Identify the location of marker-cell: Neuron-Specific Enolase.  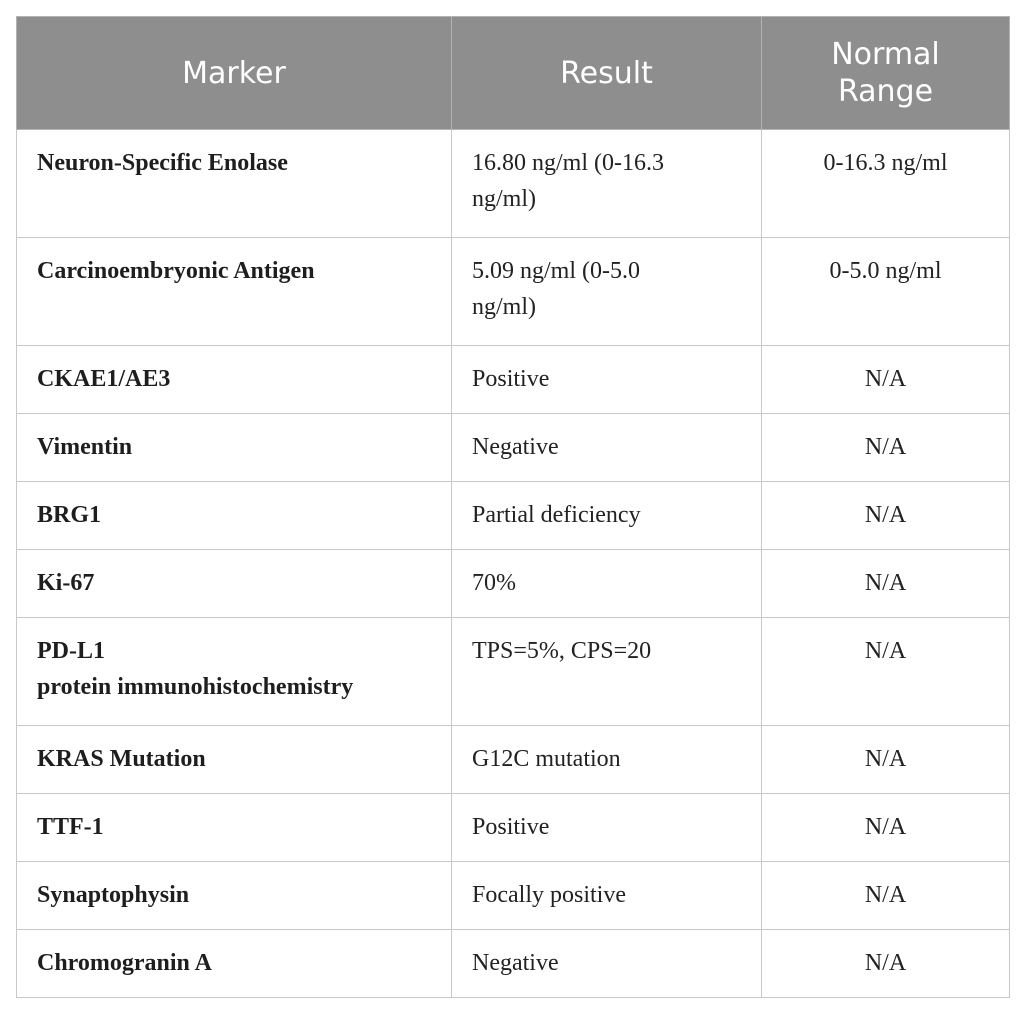
(234, 183).